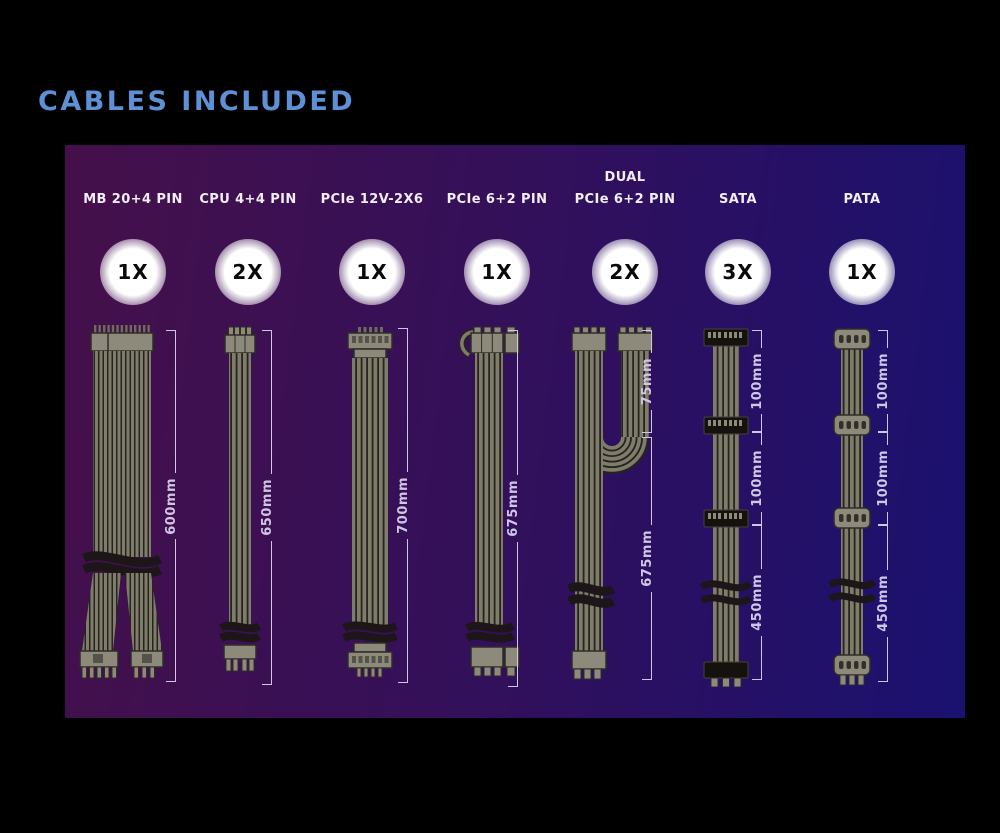 The image size is (1000, 833). I want to click on measurement-bracket: 650mm, so click(267, 508).